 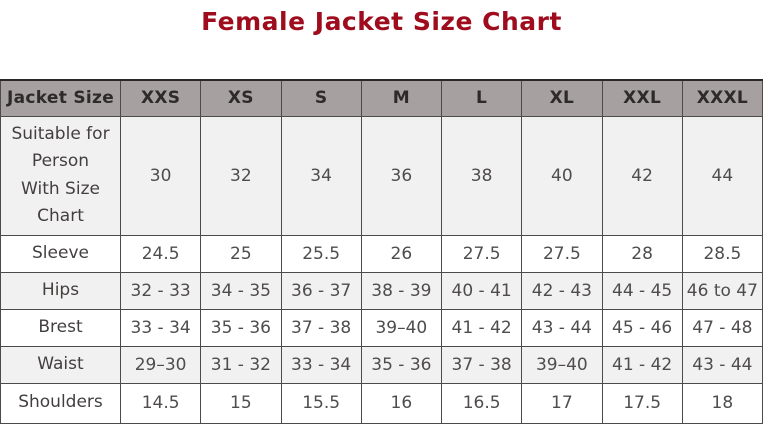 I want to click on size-cell: 28.5, so click(x=722, y=253).